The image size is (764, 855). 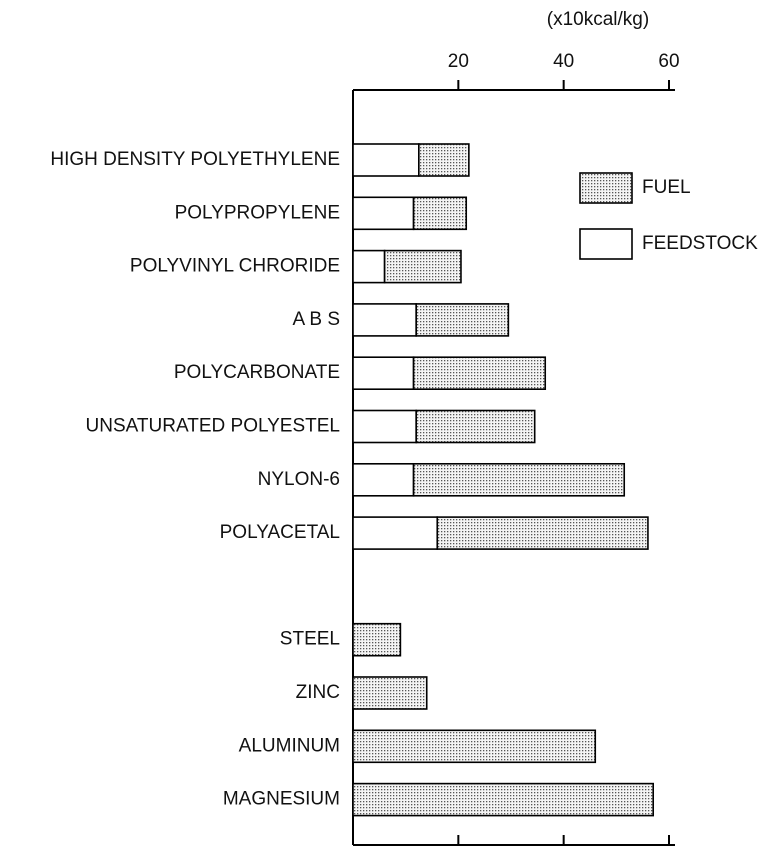 What do you see at coordinates (289, 745) in the screenshot?
I see `y-tick-label: ALUMINUM` at bounding box center [289, 745].